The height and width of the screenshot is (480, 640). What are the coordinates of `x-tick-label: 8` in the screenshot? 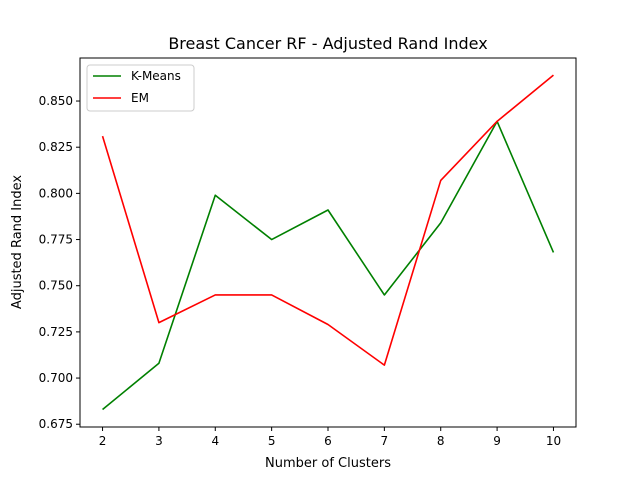 It's located at (441, 441).